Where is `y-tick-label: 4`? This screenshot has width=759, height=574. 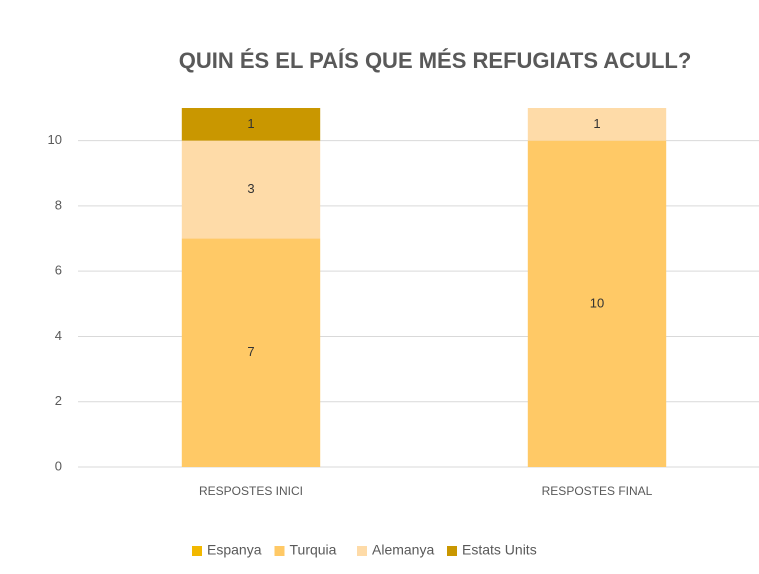 y-tick-label: 4 is located at coordinates (58, 335).